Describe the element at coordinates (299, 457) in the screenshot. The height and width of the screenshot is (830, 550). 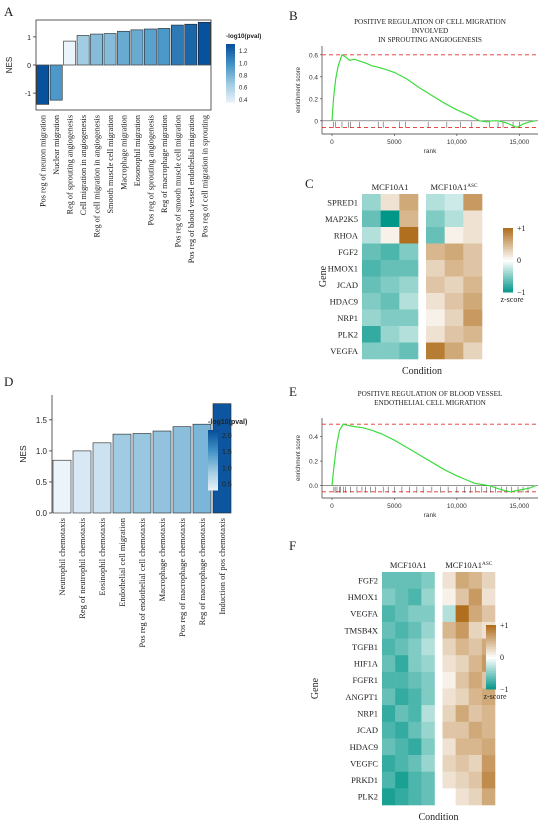
I see `y-axis-label: enrichment score` at that location.